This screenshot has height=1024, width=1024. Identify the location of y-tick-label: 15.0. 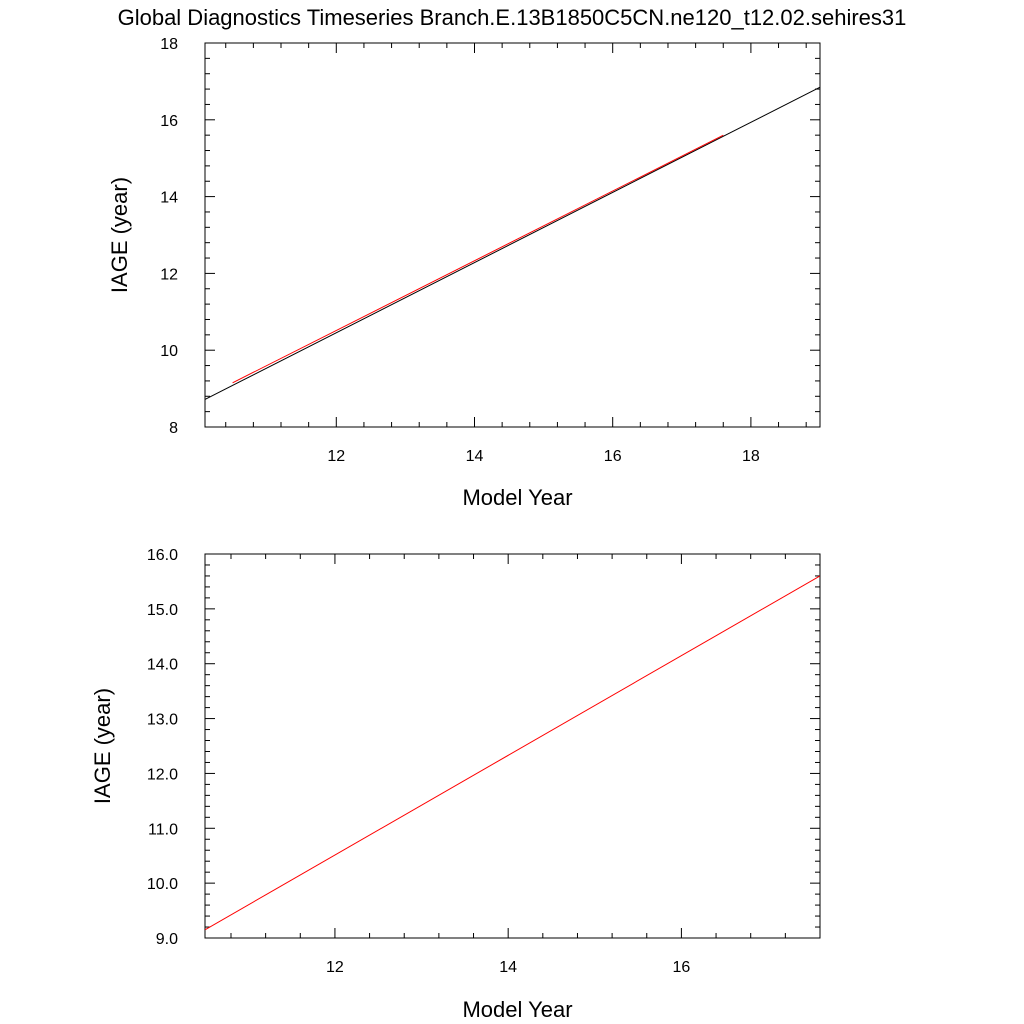
(162, 610).